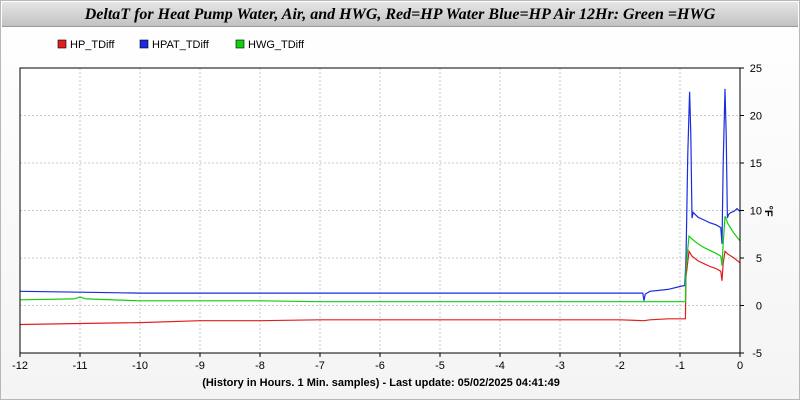 The width and height of the screenshot is (800, 400). I want to click on x-tick-label: -10, so click(140, 366).